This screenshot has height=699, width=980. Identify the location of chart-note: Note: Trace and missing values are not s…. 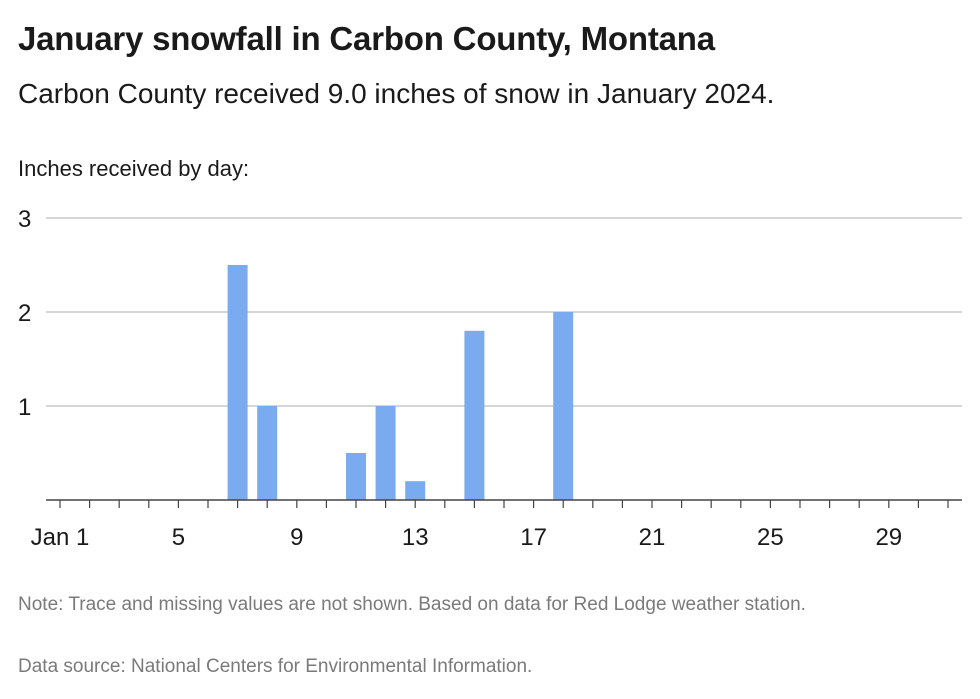
(412, 604).